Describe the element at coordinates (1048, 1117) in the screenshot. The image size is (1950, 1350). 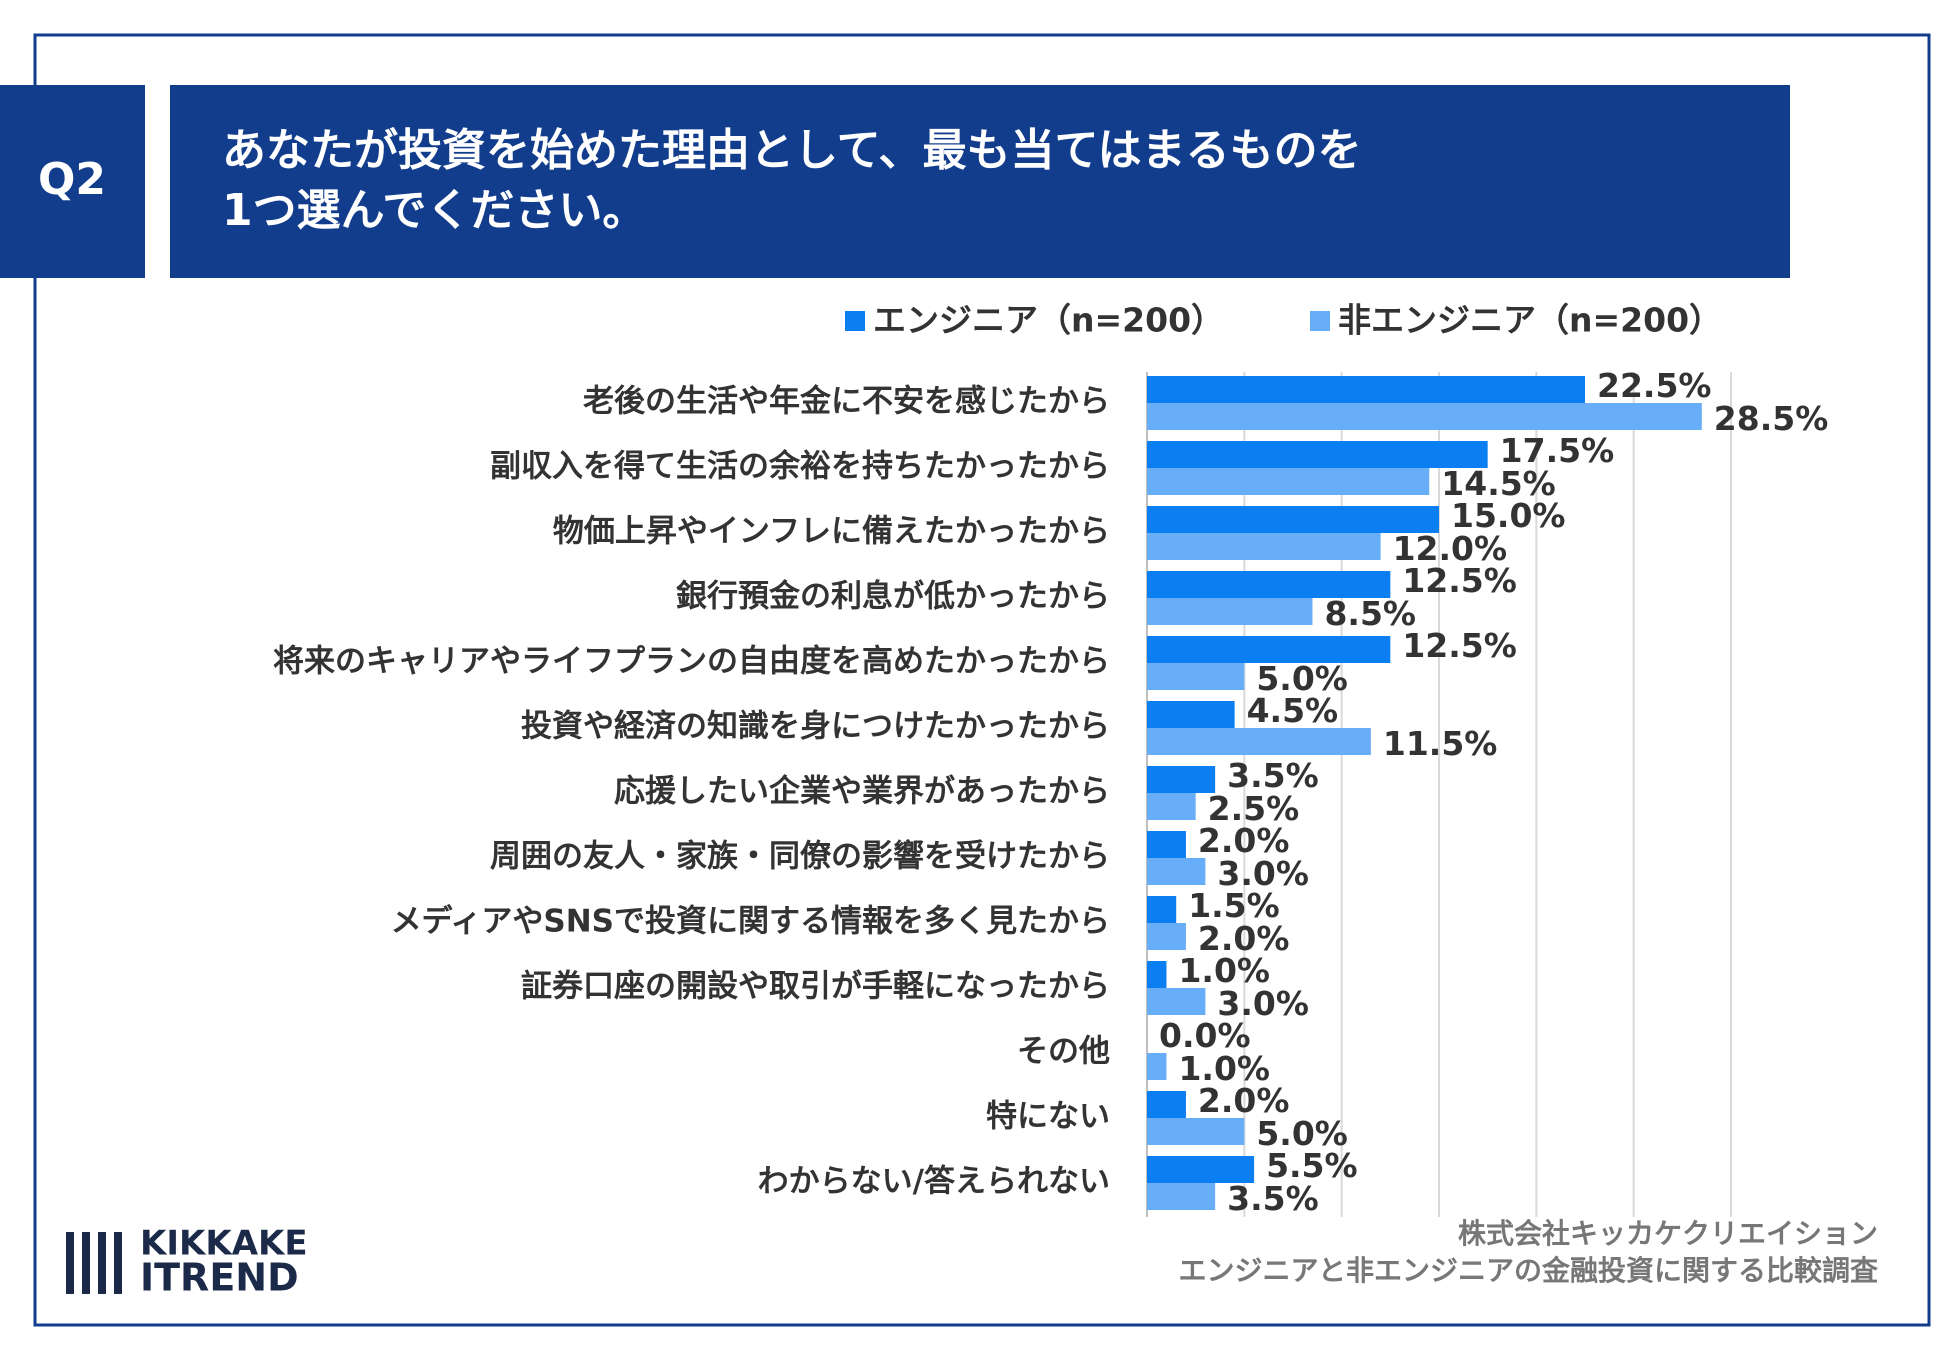
I see `y-tick-label: 特にない` at that location.